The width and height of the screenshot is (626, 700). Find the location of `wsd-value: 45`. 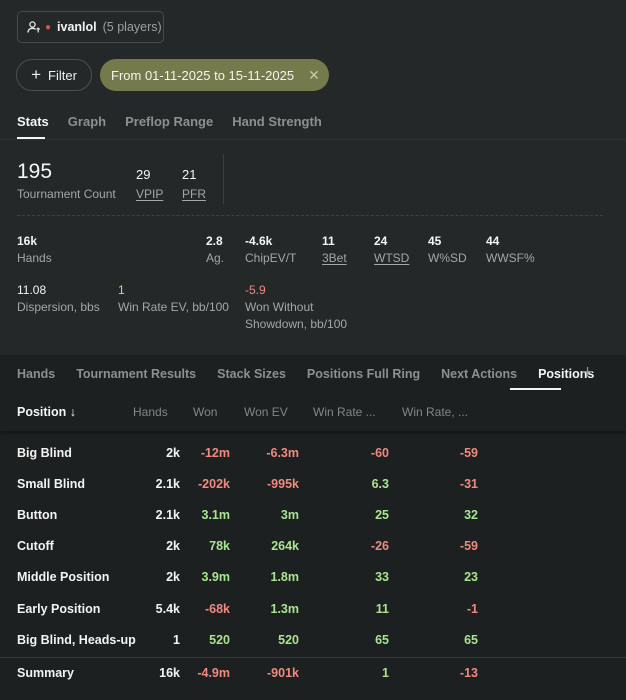

wsd-value: 45 is located at coordinates (435, 241).